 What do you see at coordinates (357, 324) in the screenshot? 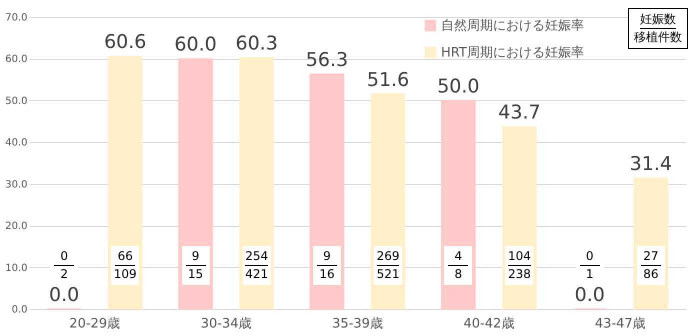
I see `x-tick-label: 35-39歳` at bounding box center [357, 324].